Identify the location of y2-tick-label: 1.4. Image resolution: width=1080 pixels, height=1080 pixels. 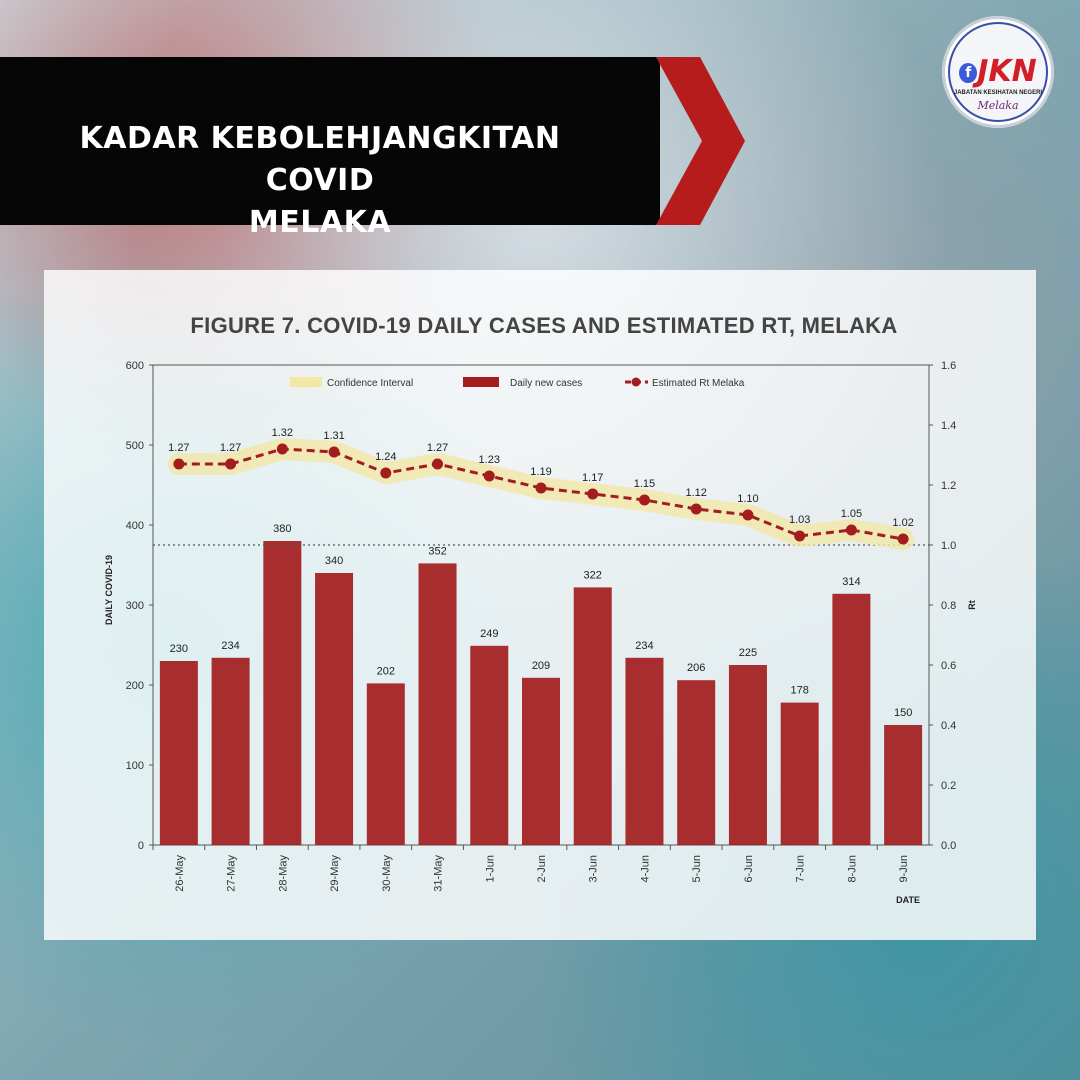
(948, 426).